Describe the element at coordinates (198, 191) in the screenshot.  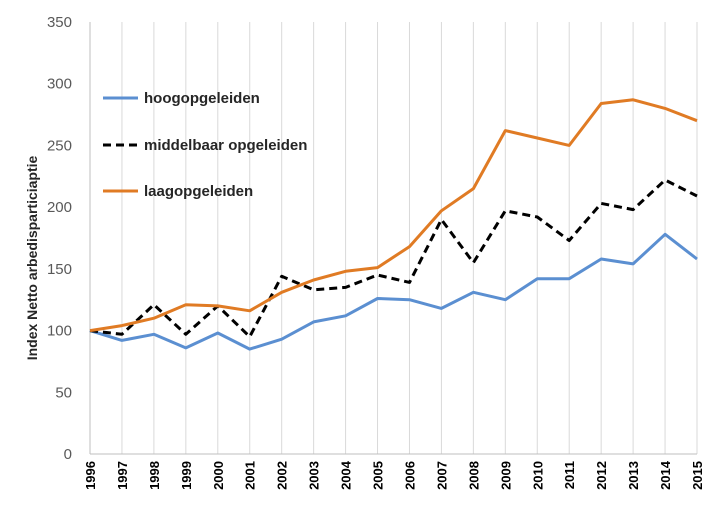
I see `legend-label: laagopgeleiden` at that location.